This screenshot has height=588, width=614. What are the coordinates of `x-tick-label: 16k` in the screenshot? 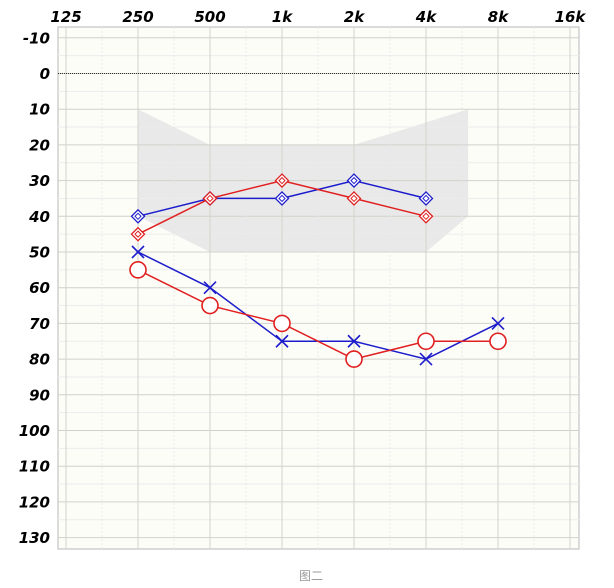 It's located at (571, 17).